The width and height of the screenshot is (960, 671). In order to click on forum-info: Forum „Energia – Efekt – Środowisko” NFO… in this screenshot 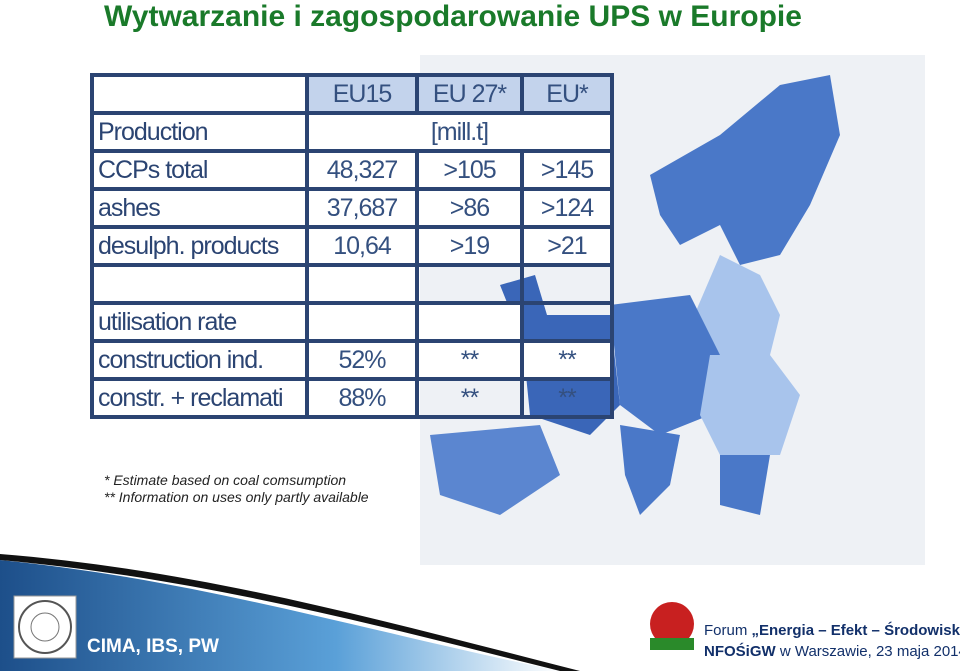, I will do `click(832, 641)`.